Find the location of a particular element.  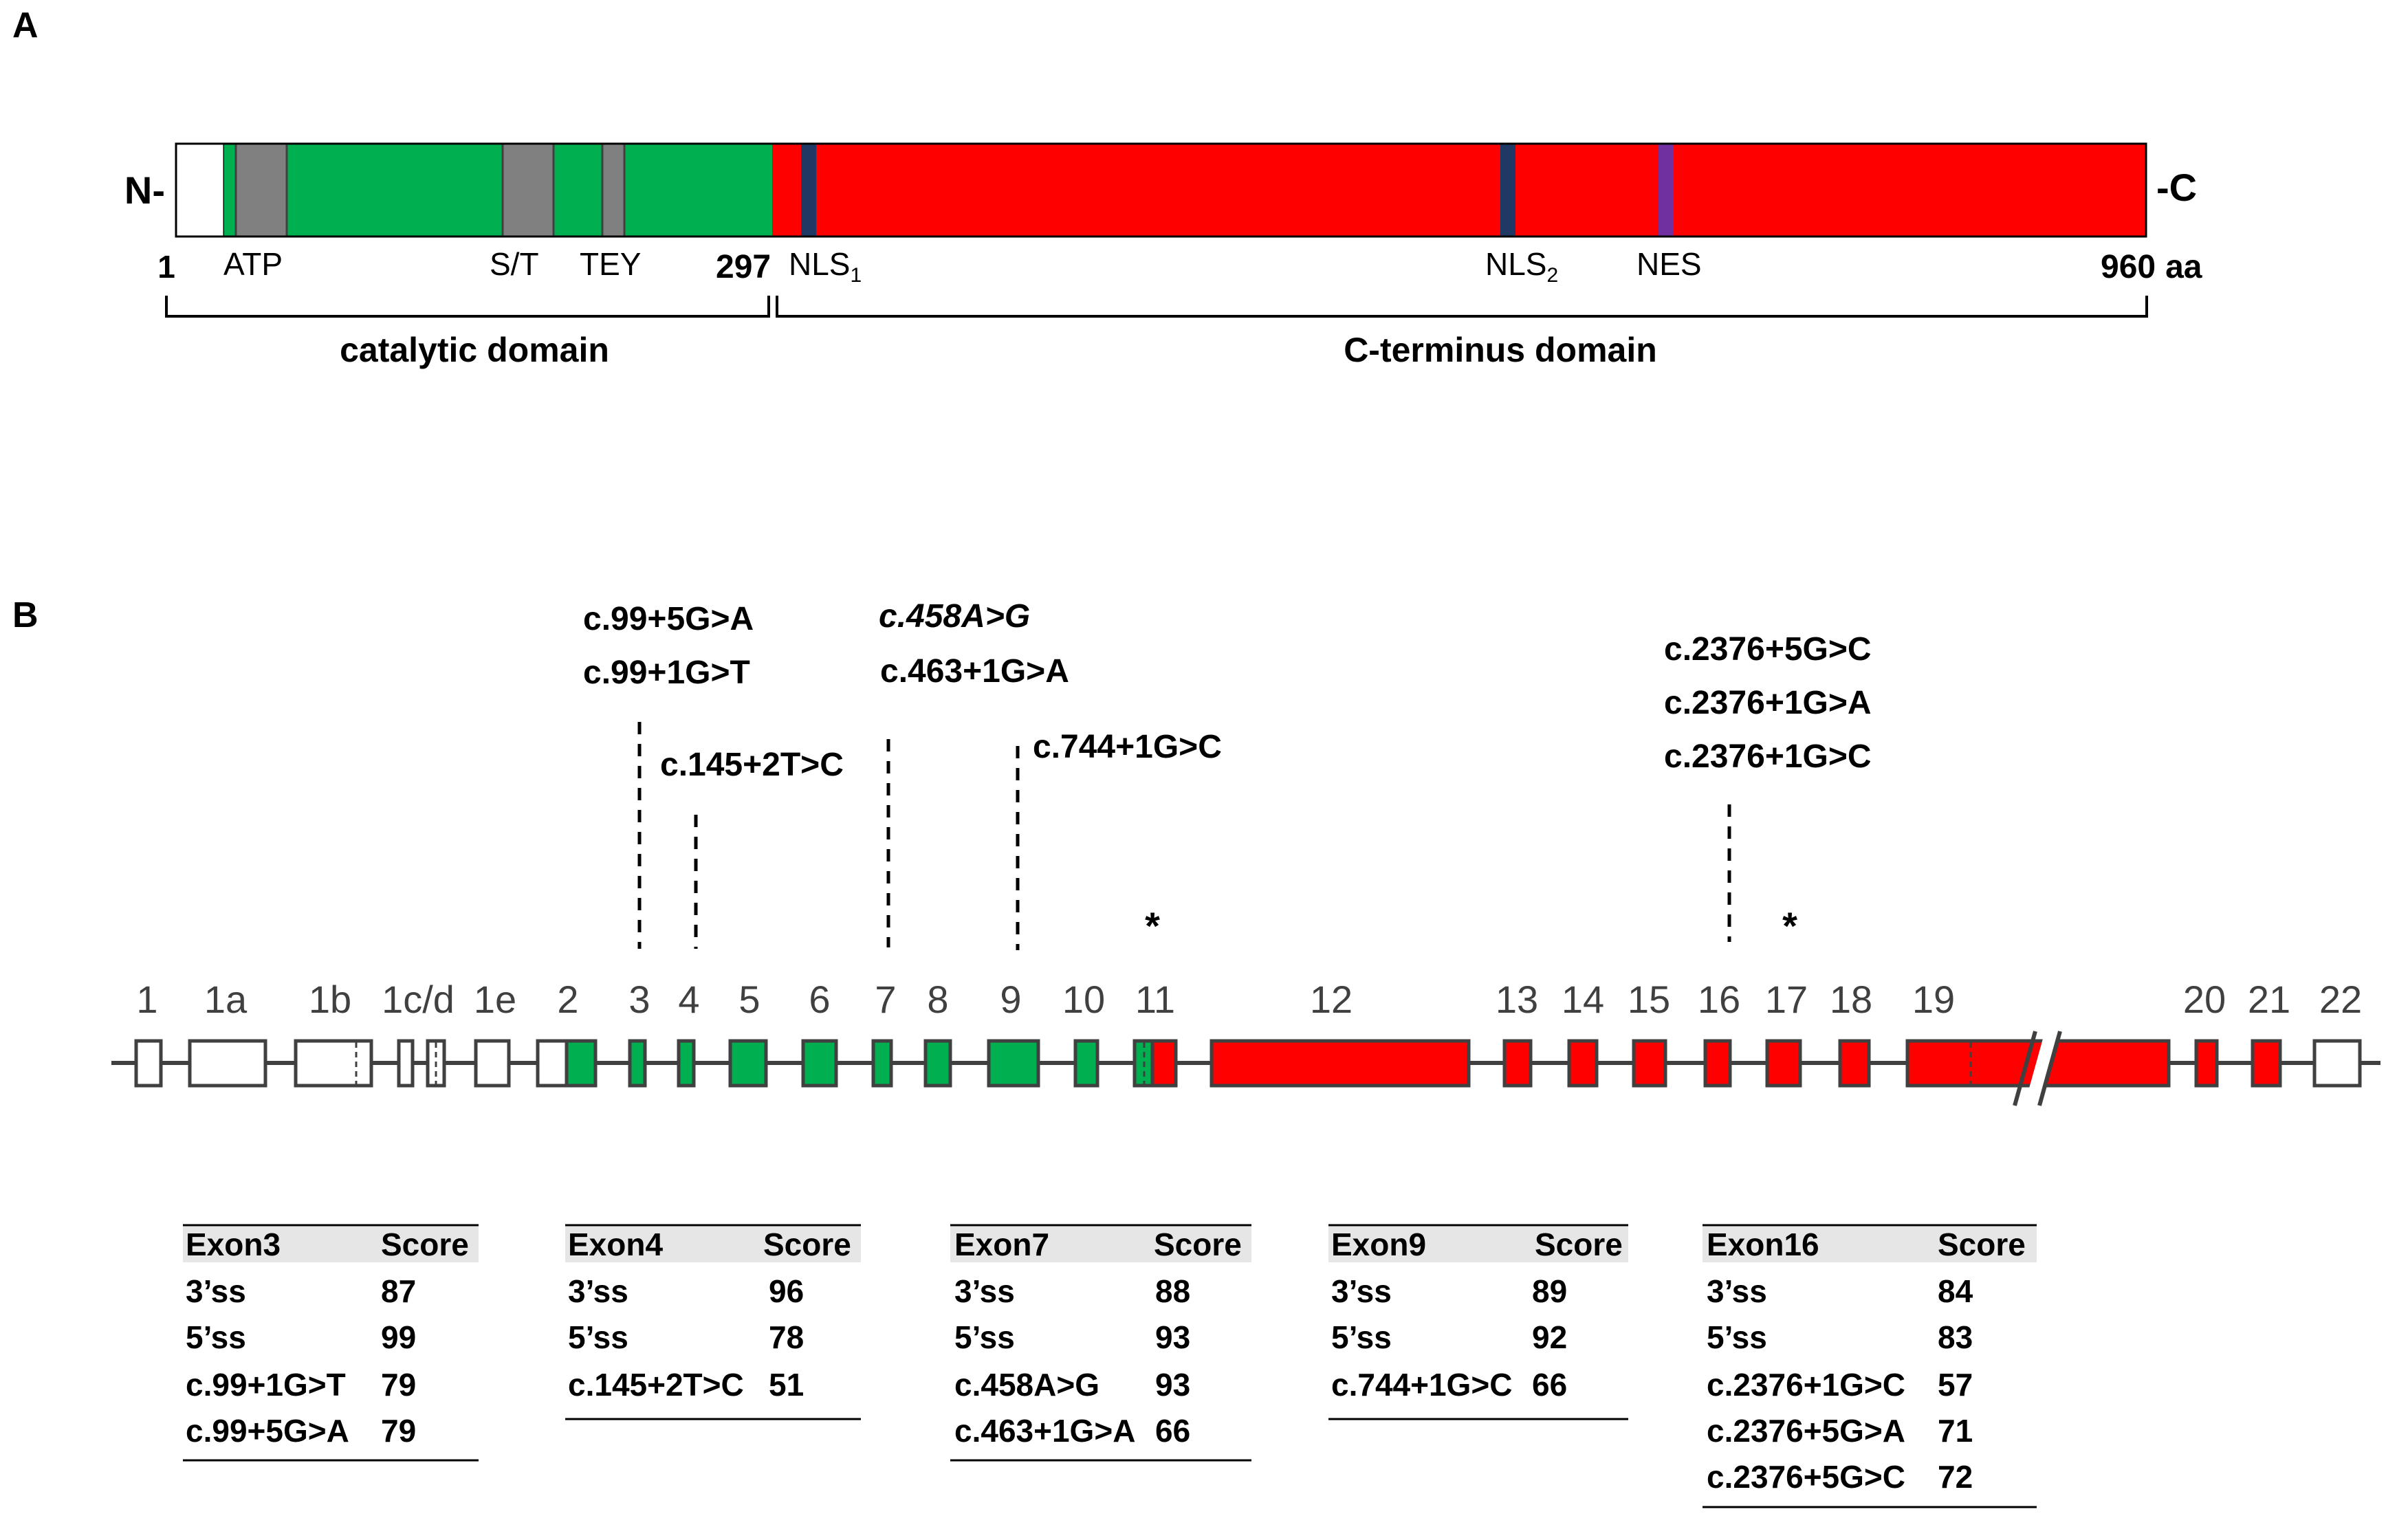

axis-break-fill is located at coordinates (2041, 1068).